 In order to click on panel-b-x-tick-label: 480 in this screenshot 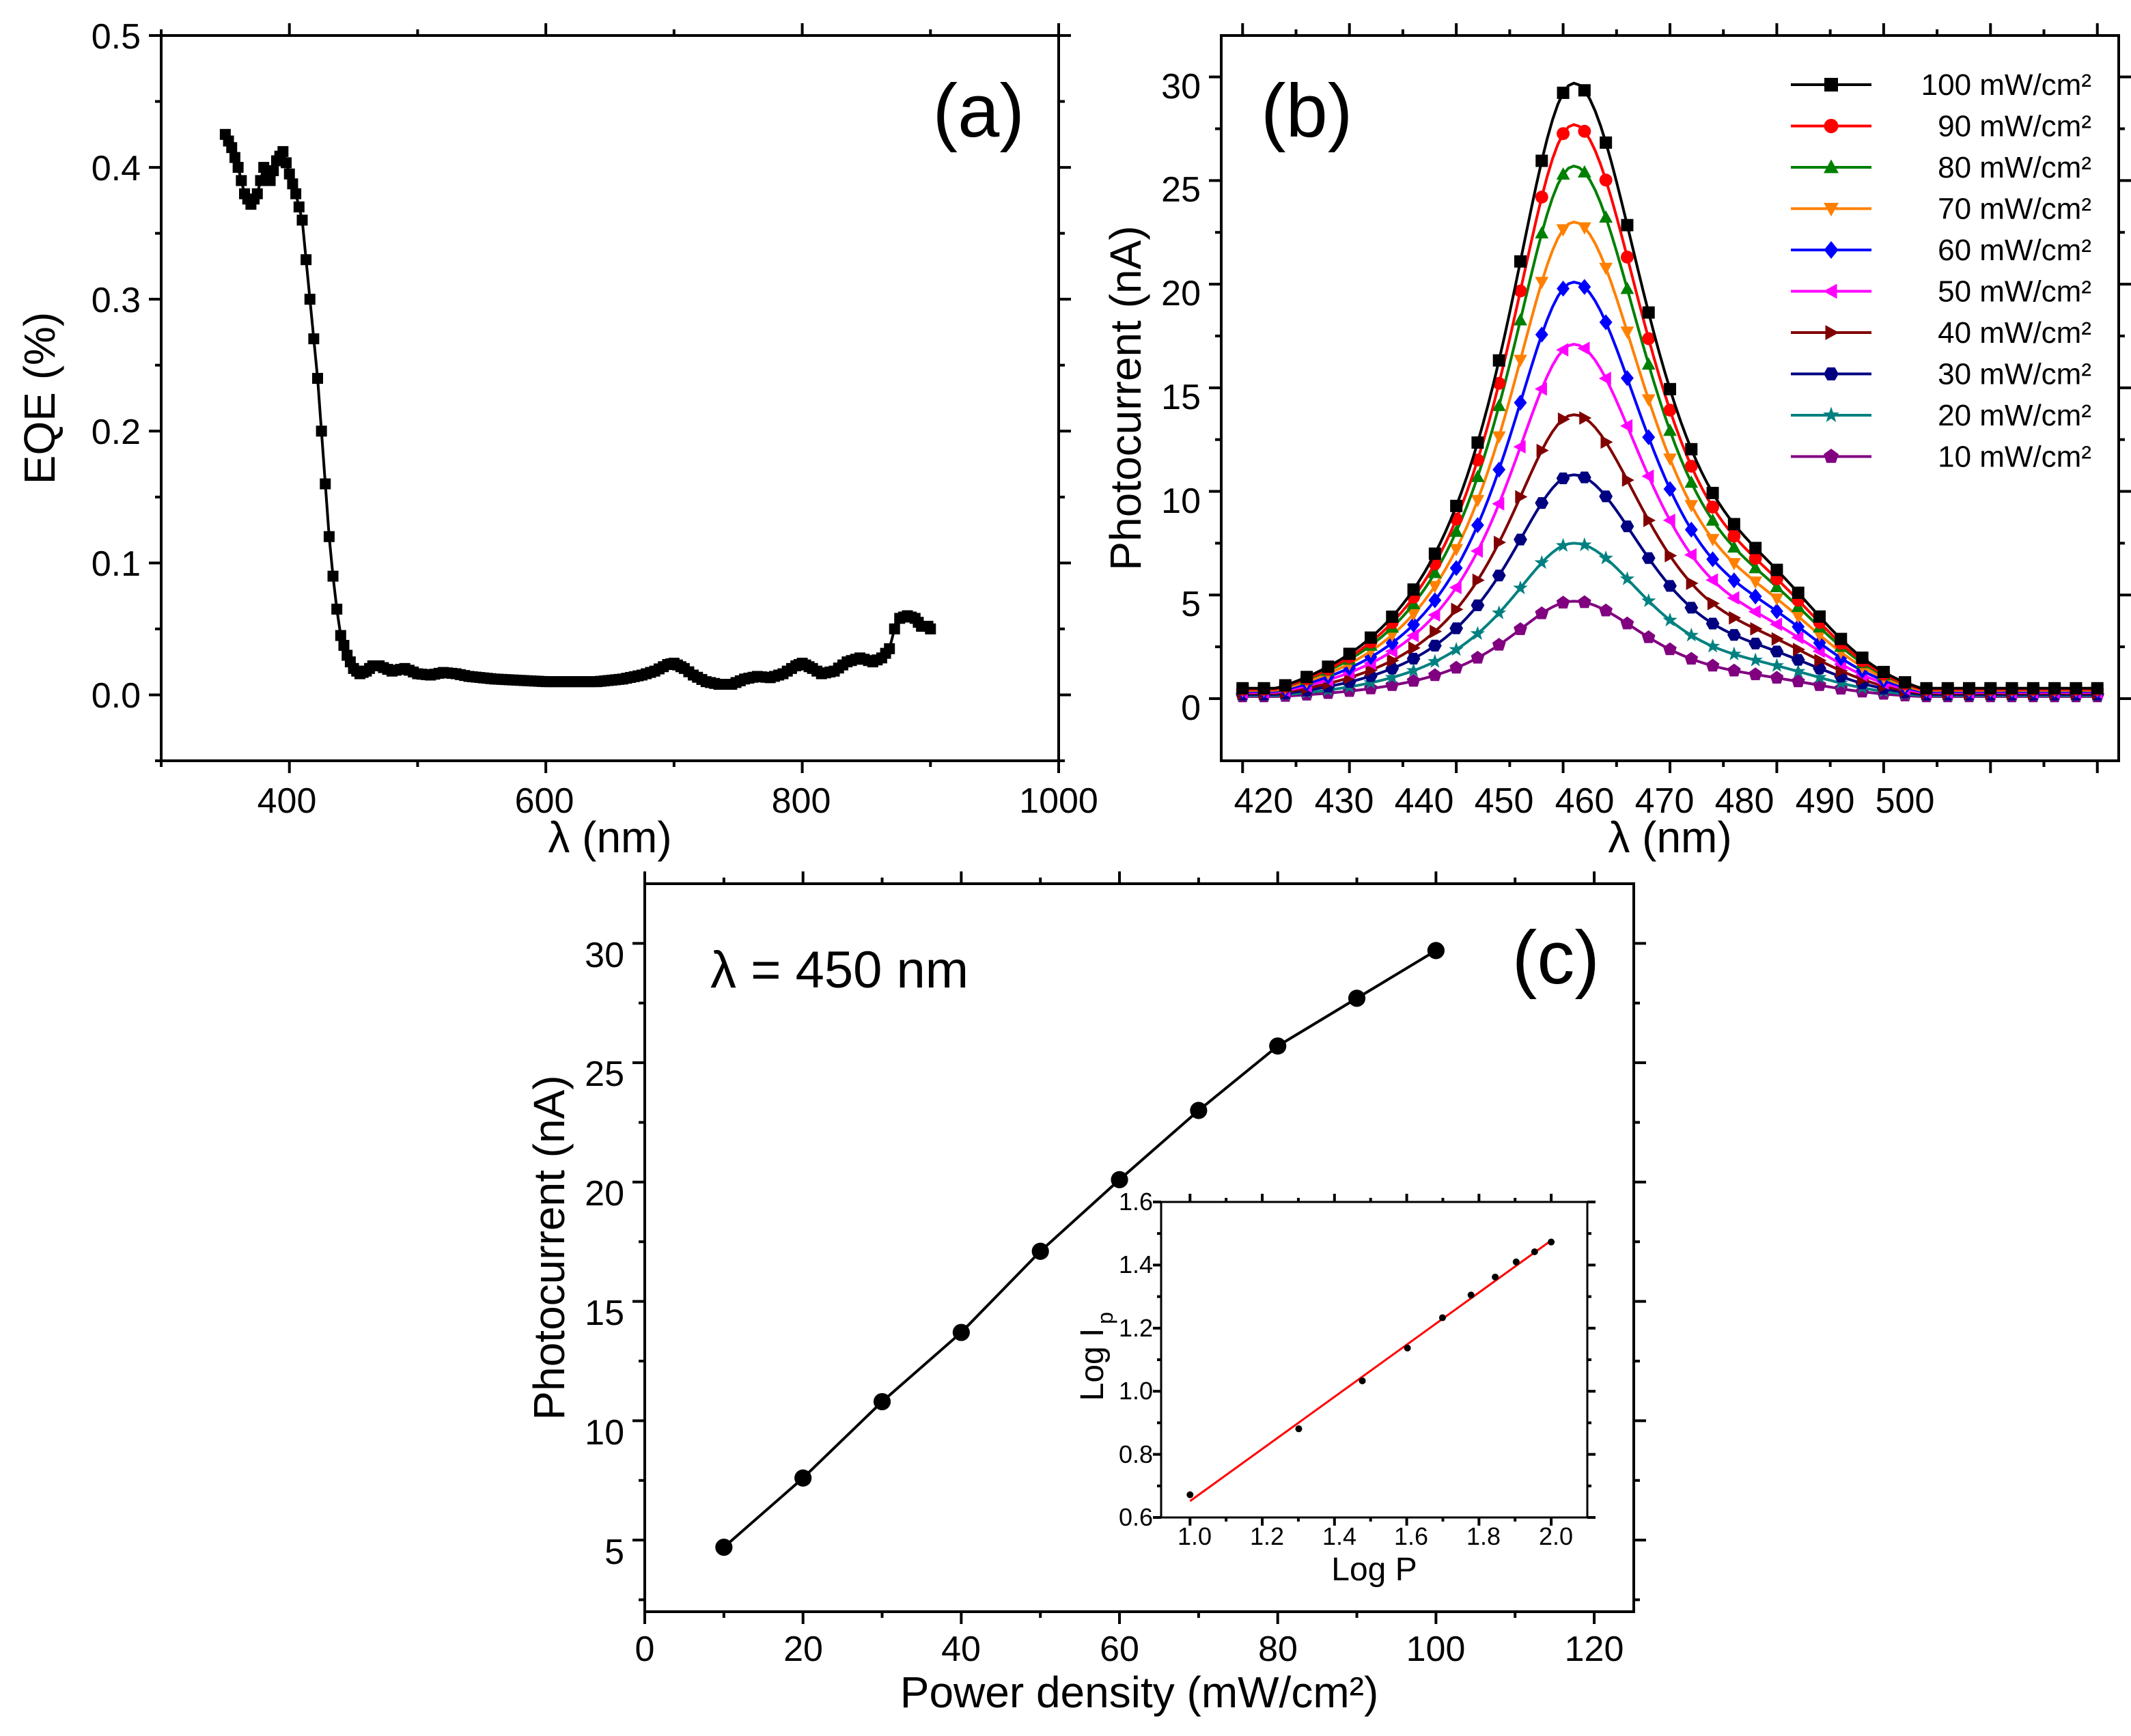, I will do `click(1744, 801)`.